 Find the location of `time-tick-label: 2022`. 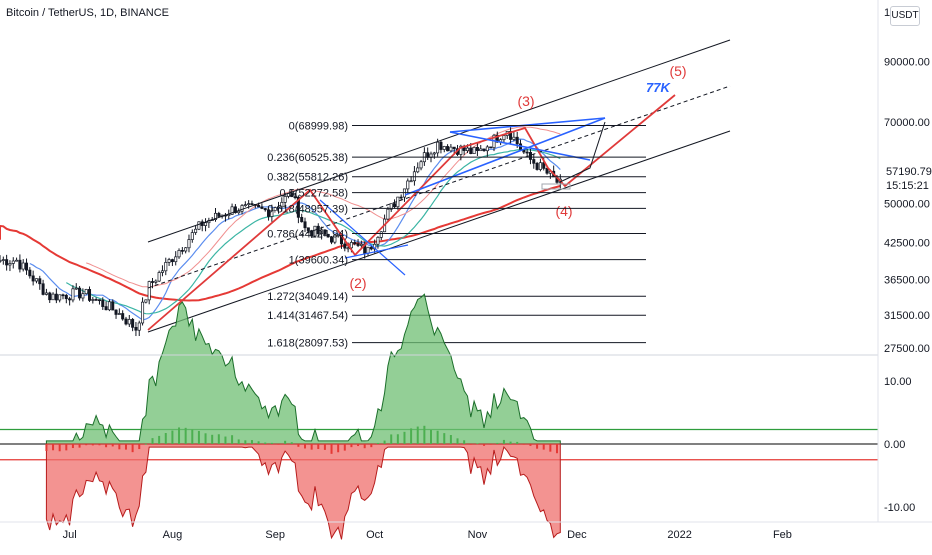

time-tick-label: 2022 is located at coordinates (679, 535).